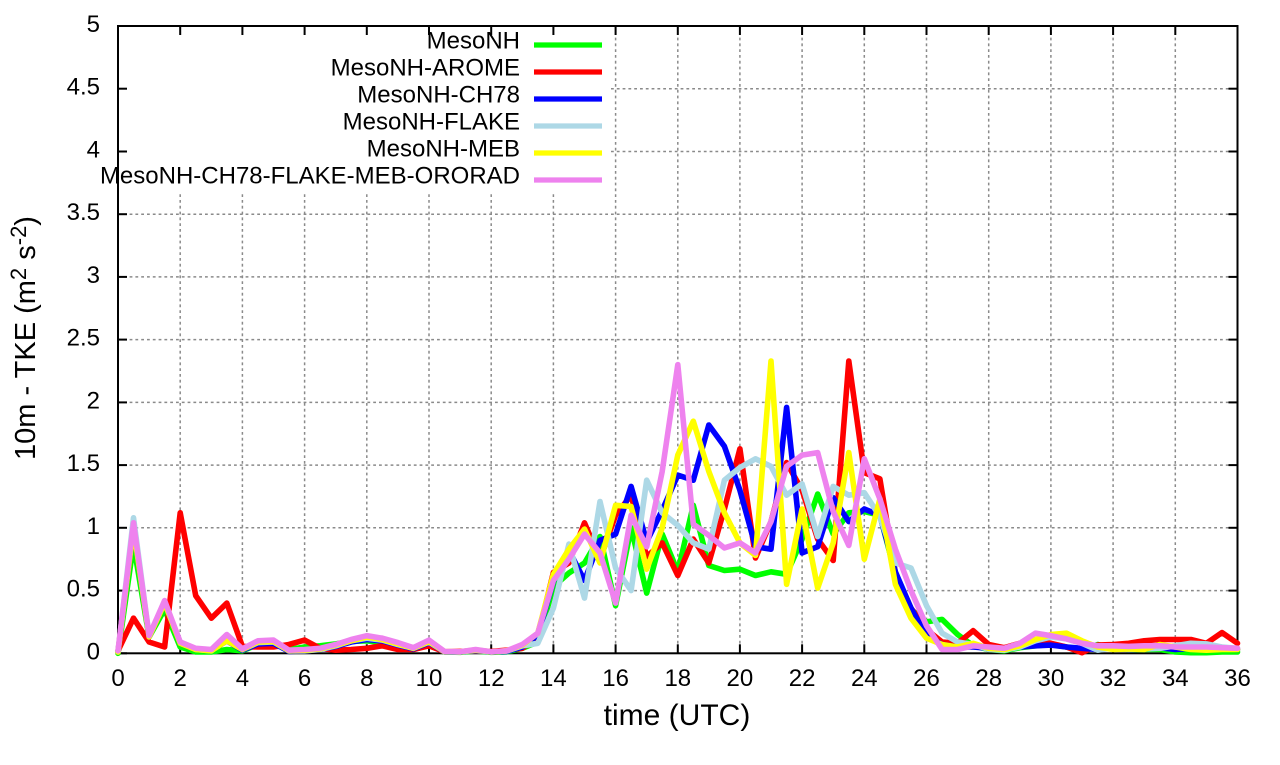 Image resolution: width=1280 pixels, height=765 pixels. What do you see at coordinates (438, 95) in the screenshot?
I see `svg-text: MesoNH-CH78` at bounding box center [438, 95].